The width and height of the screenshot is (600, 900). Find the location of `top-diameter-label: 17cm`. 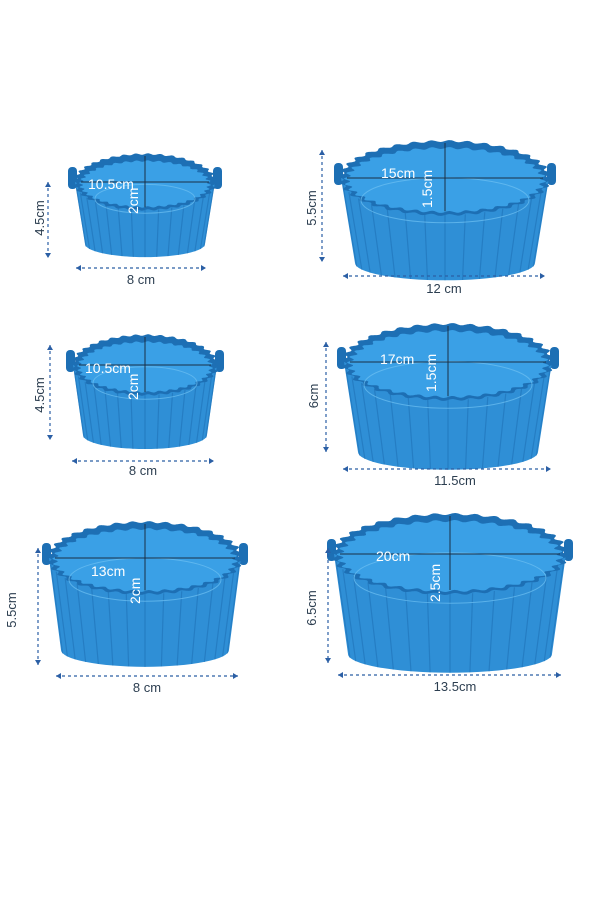

top-diameter-label: 17cm is located at coordinates (397, 359).